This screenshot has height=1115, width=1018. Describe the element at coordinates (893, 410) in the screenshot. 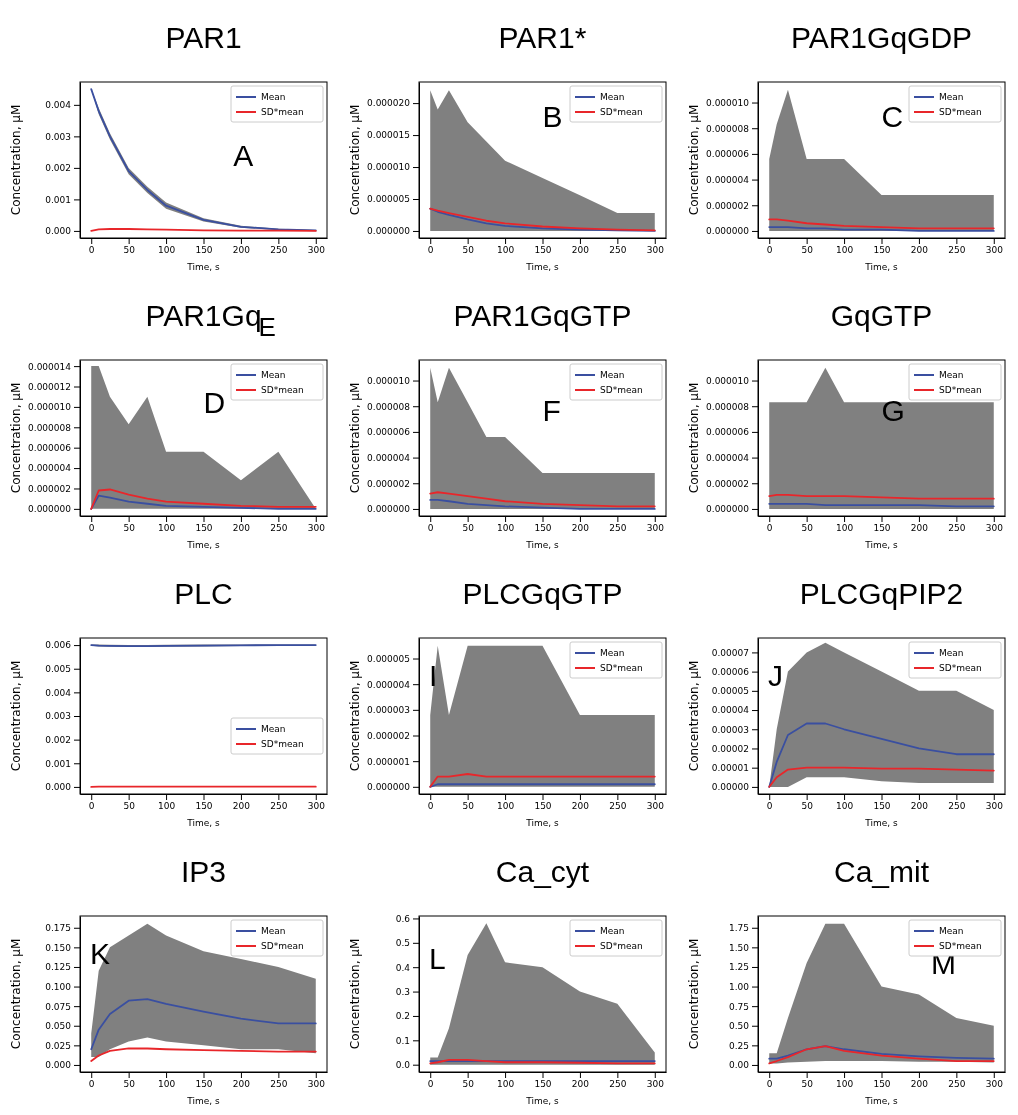

I see `annotation: G` at that location.